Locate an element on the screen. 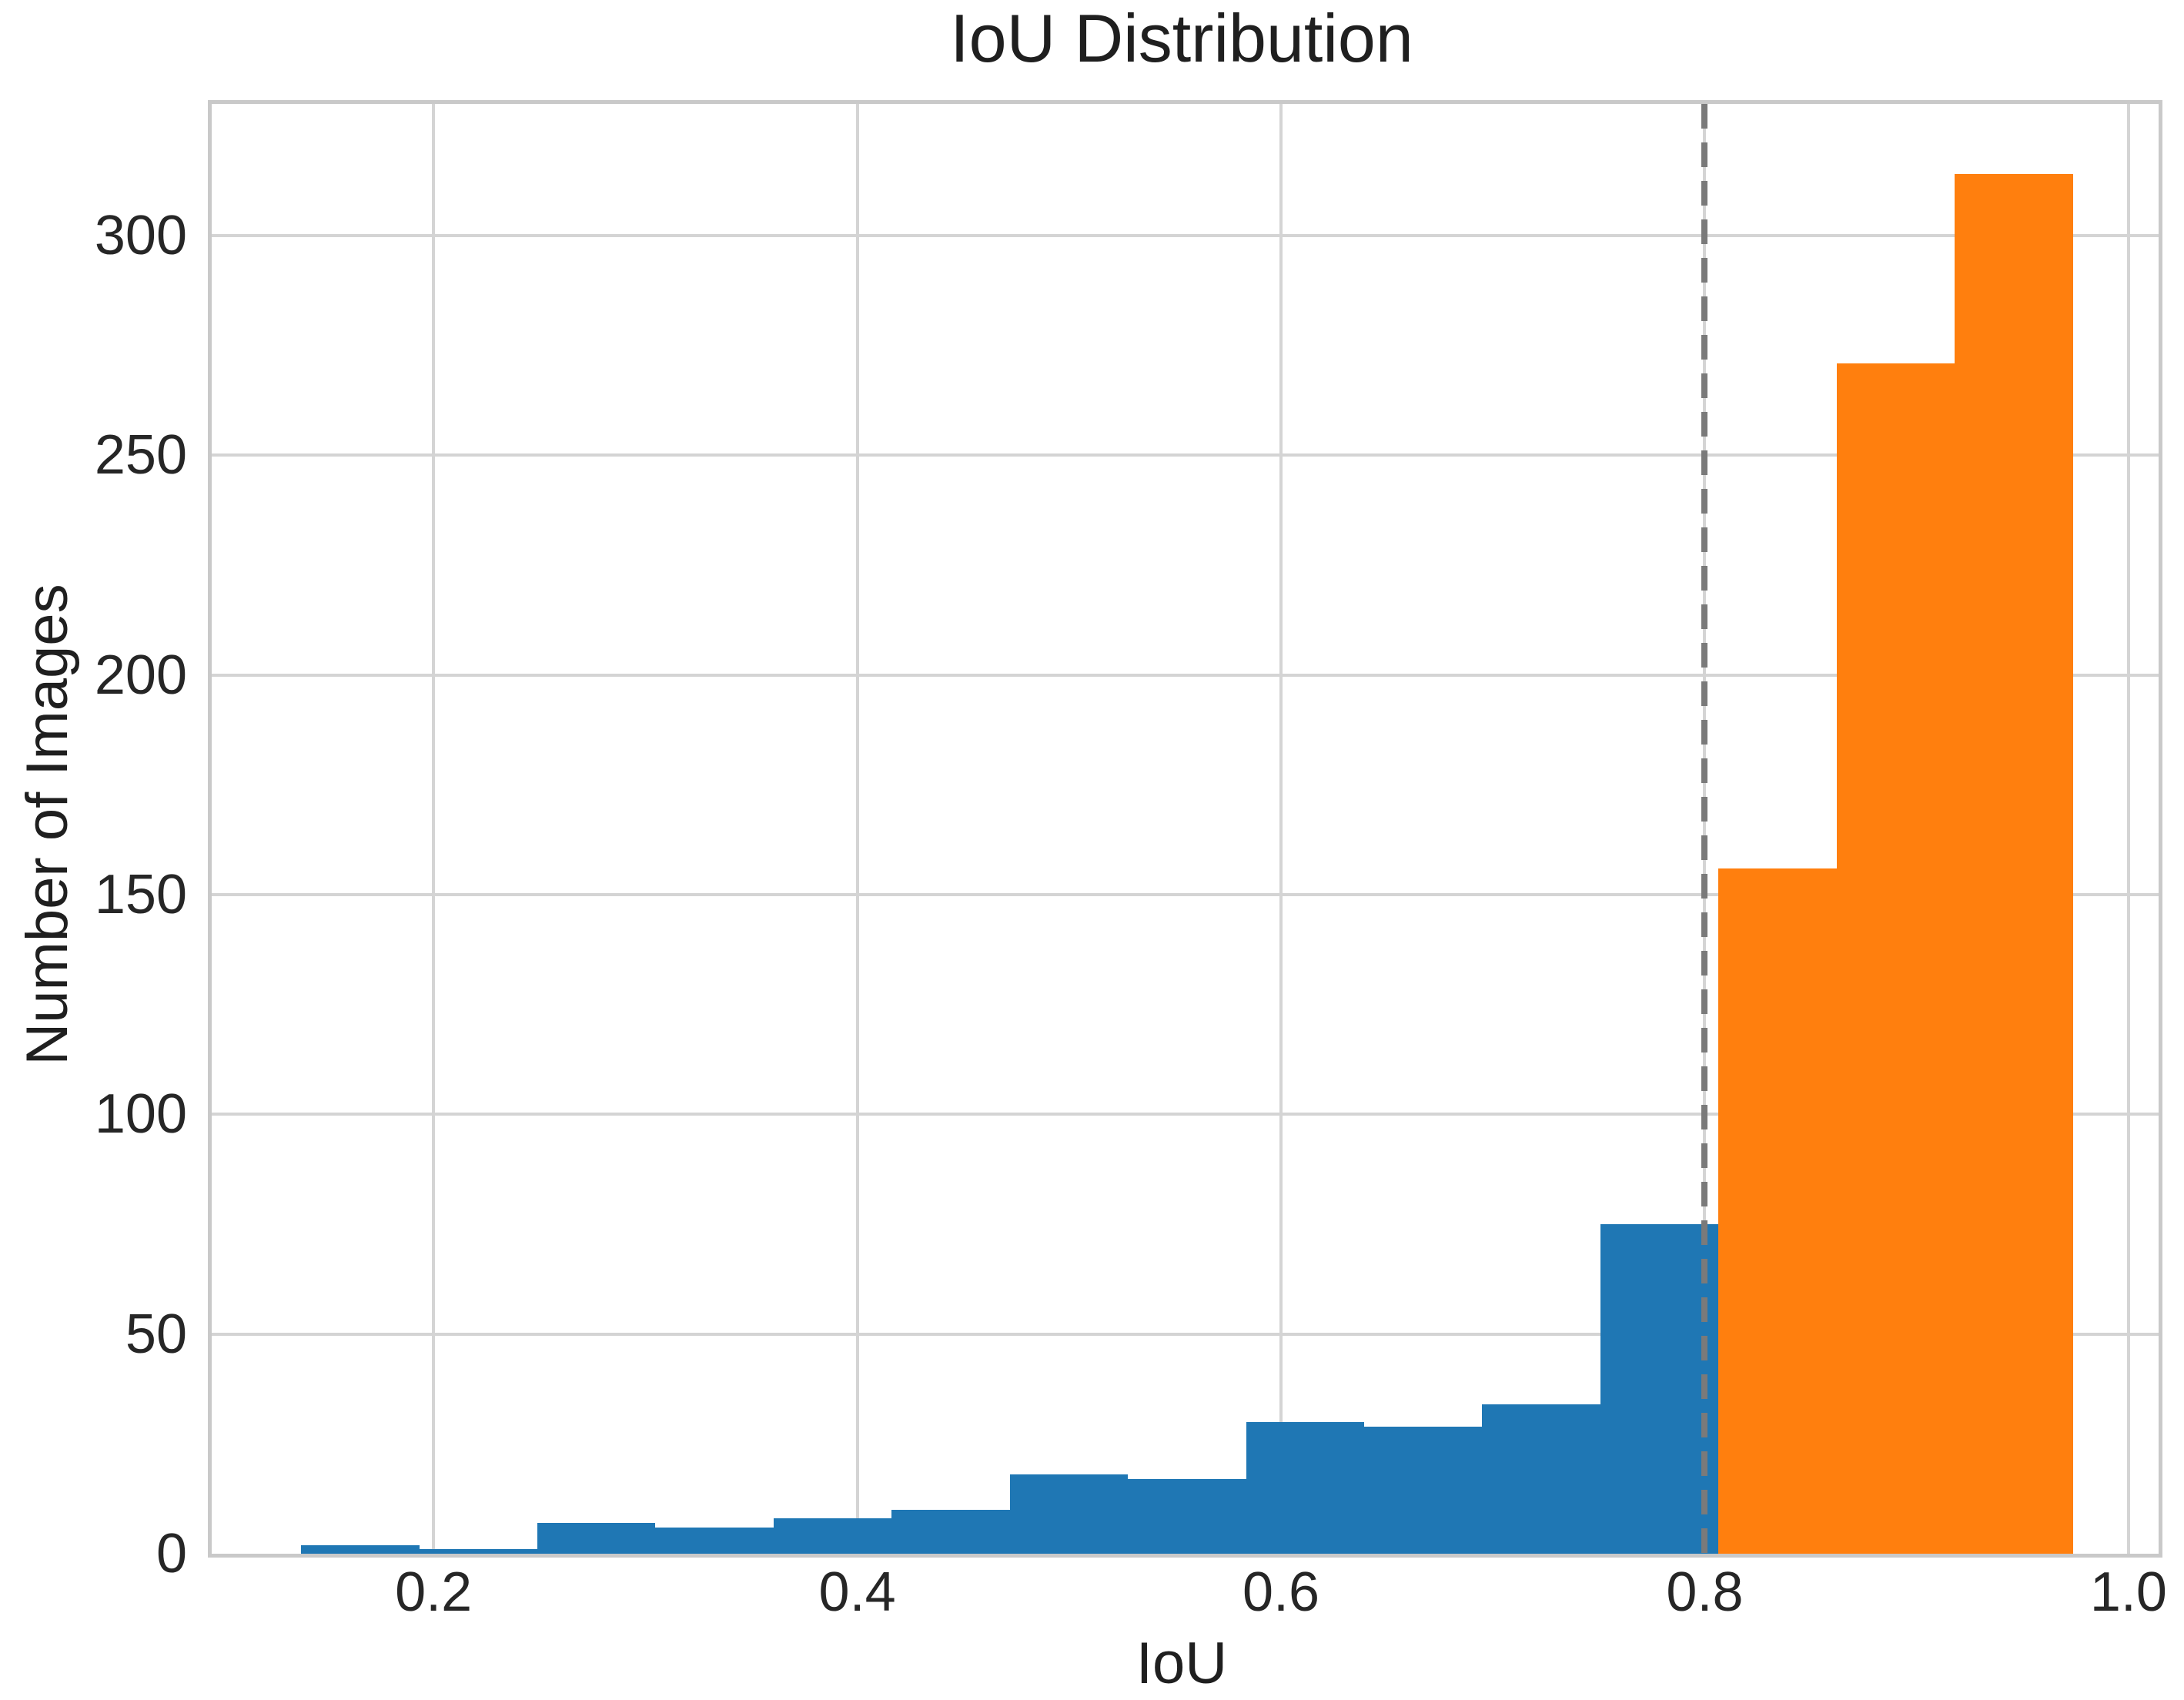 The width and height of the screenshot is (2184, 1700). chart-title: IoU Distribution is located at coordinates (1182, 38).